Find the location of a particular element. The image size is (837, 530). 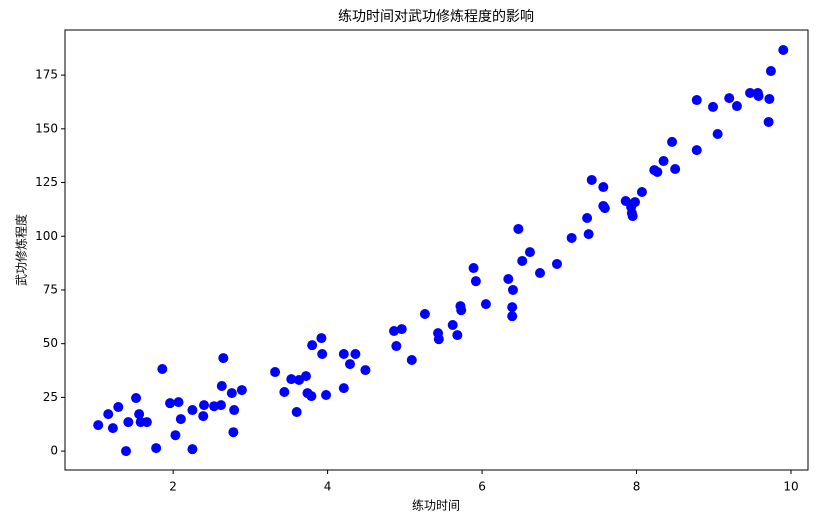

y-tick-label: 0 is located at coordinates (54, 451).